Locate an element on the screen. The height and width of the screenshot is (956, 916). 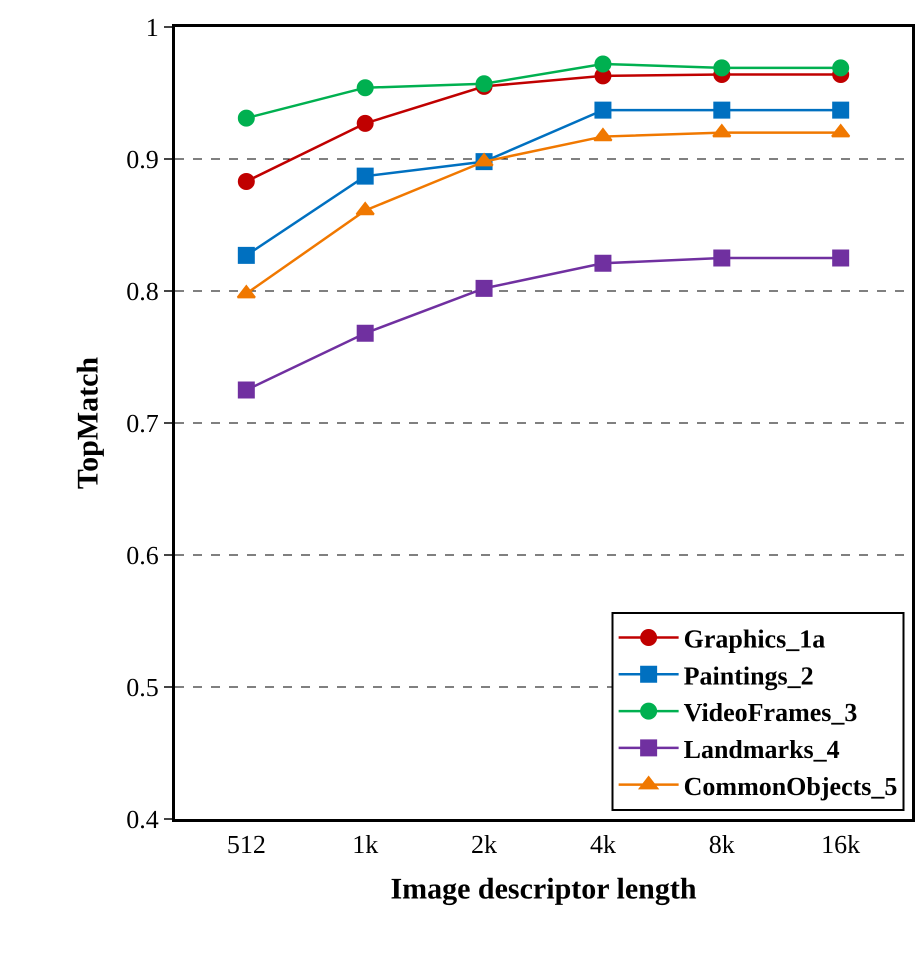
legend-label: VideoFrames_3 is located at coordinates (771, 713).